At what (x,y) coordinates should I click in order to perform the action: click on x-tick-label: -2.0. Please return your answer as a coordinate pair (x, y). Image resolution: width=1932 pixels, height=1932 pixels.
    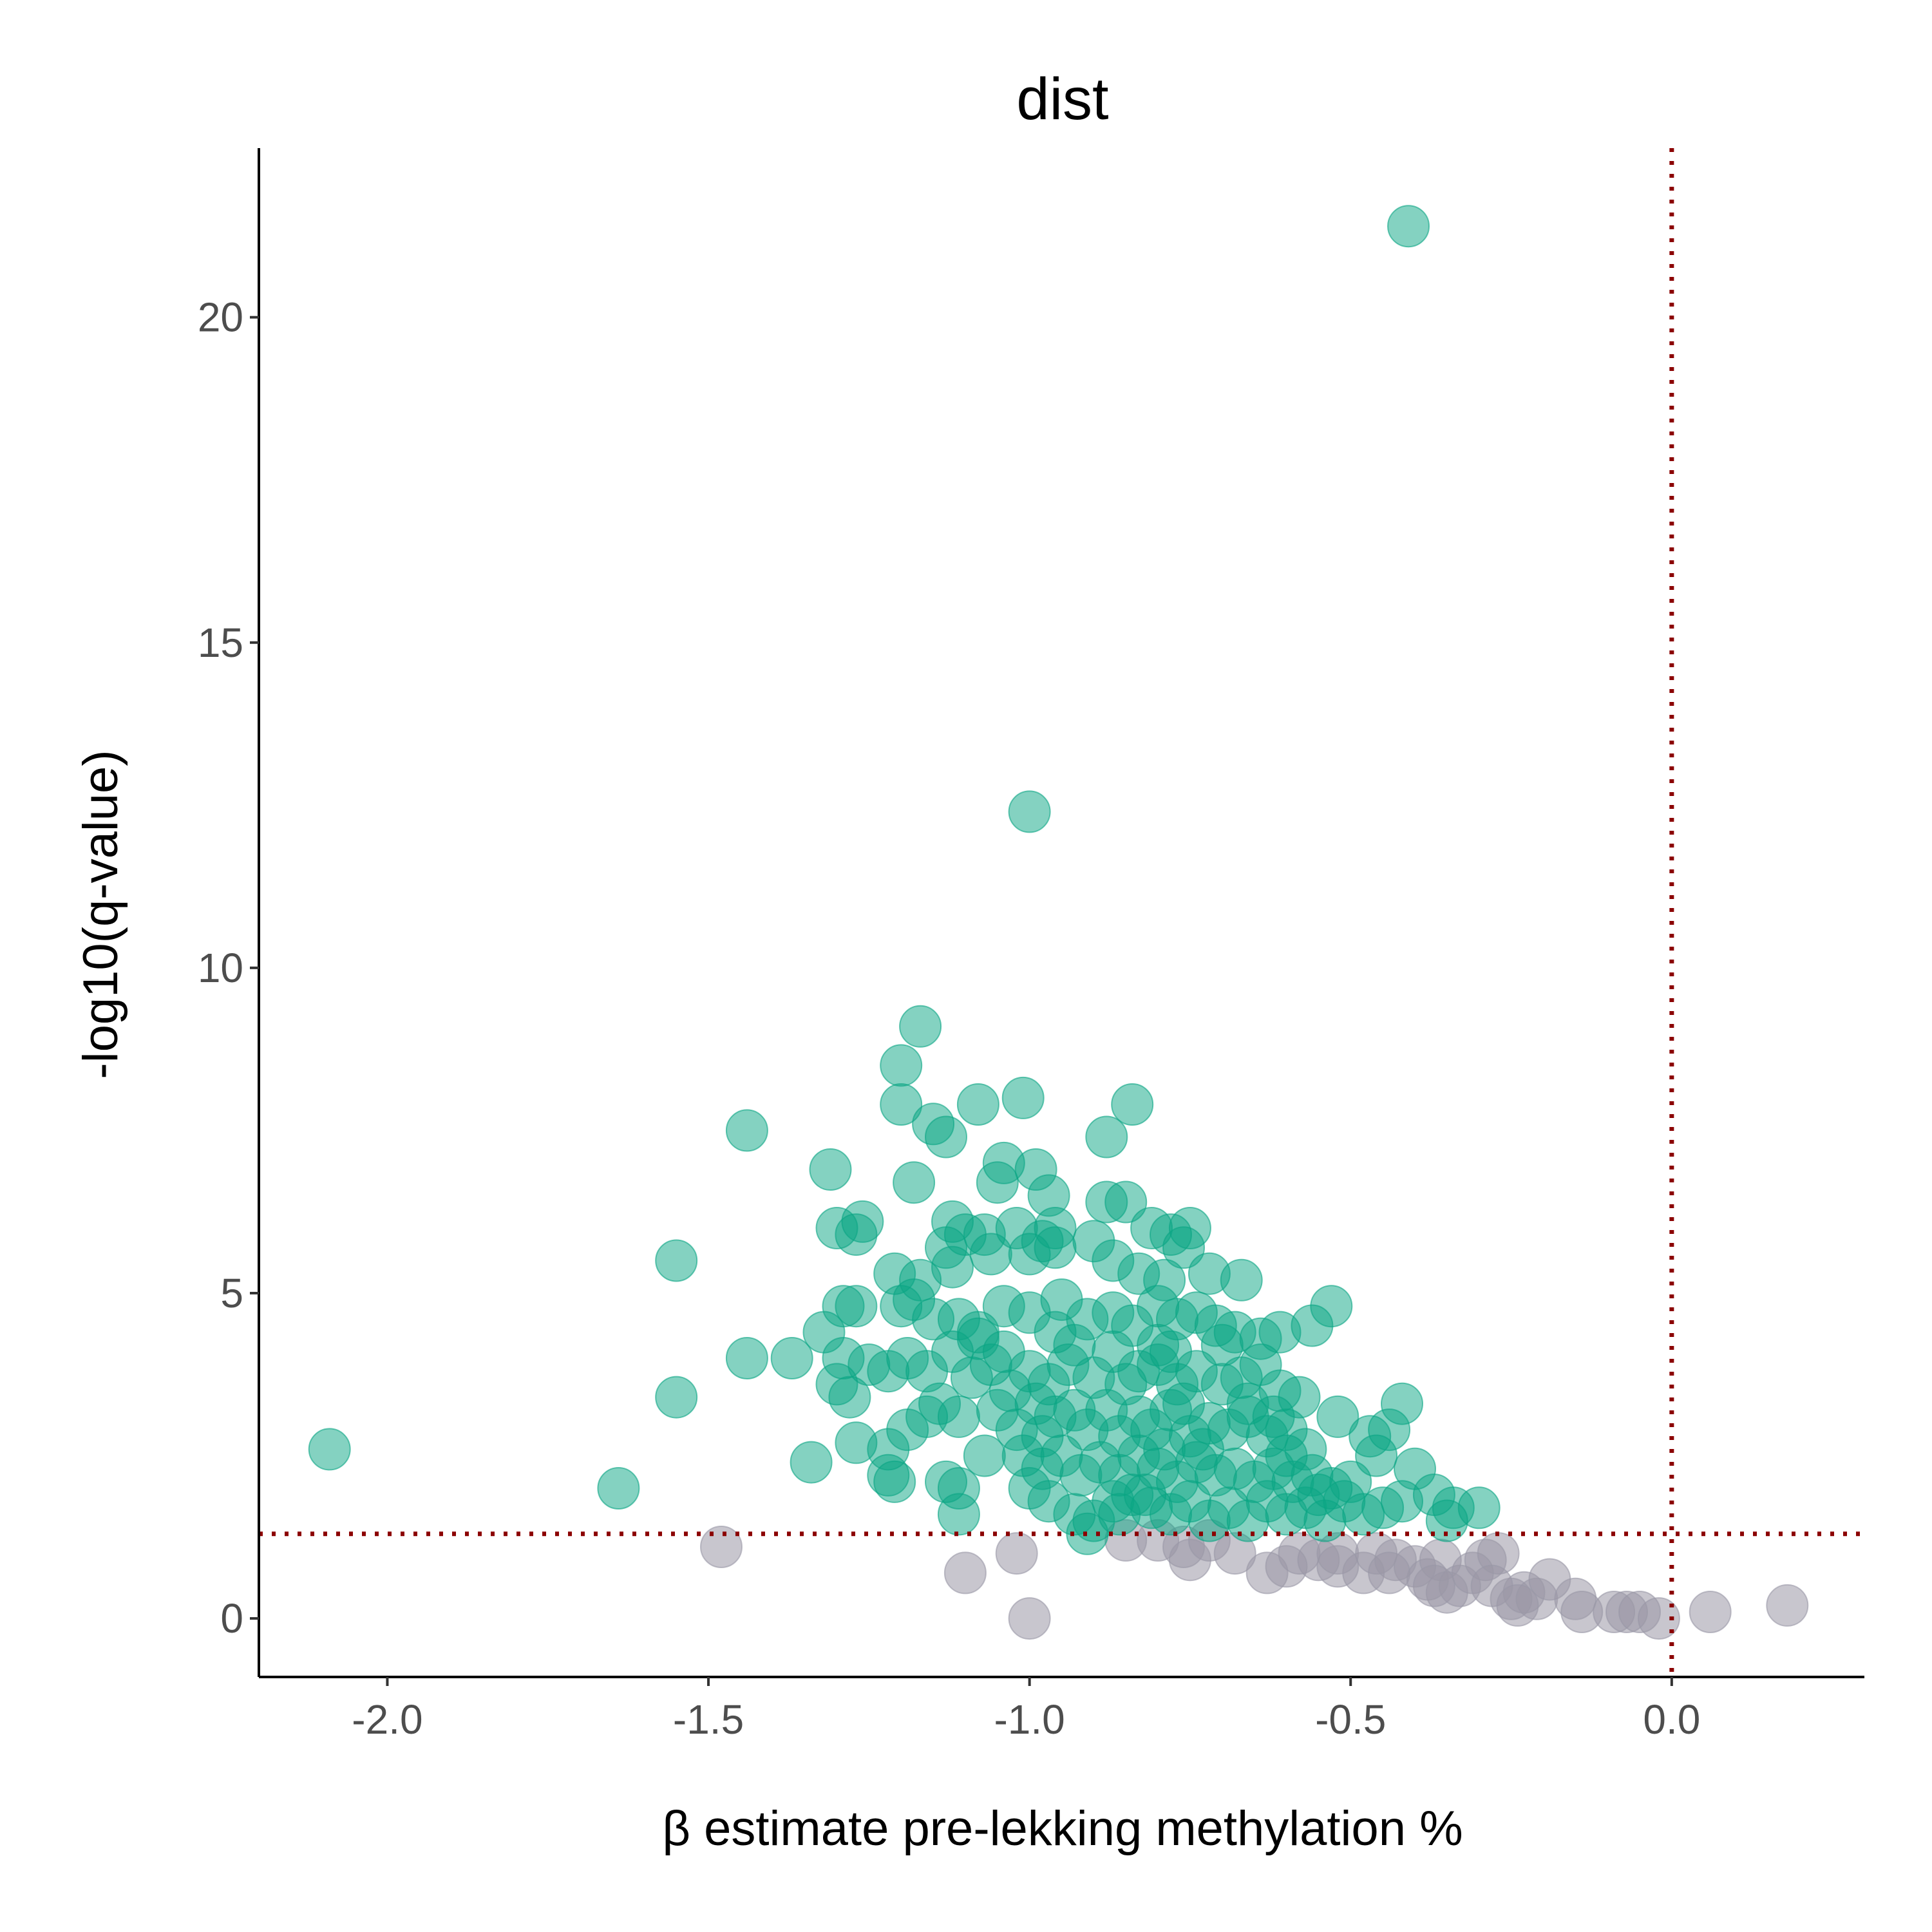
    Looking at the image, I should click on (387, 1719).